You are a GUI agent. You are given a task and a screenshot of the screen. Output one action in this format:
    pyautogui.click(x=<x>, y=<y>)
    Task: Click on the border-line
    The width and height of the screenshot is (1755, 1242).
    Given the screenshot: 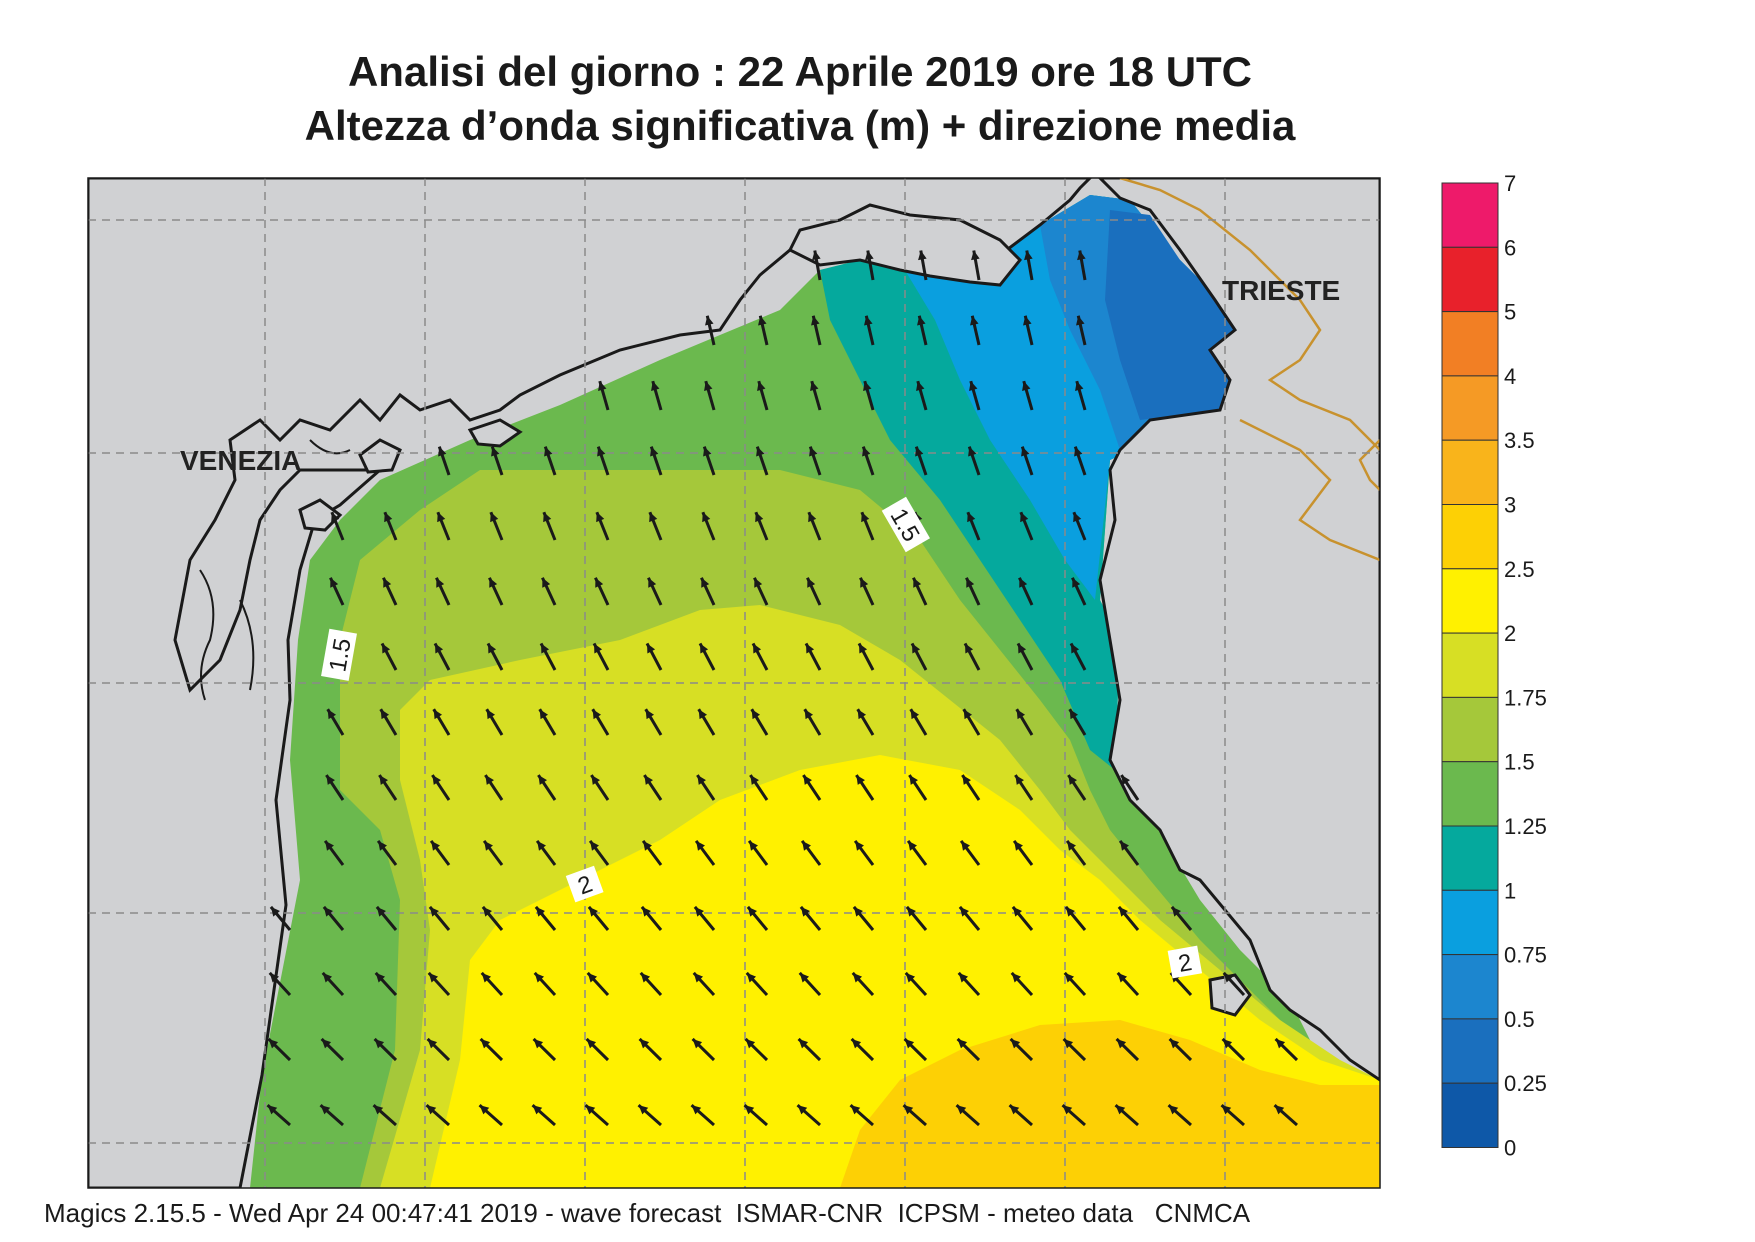 What is the action you would take?
    pyautogui.click(x=1369, y=465)
    